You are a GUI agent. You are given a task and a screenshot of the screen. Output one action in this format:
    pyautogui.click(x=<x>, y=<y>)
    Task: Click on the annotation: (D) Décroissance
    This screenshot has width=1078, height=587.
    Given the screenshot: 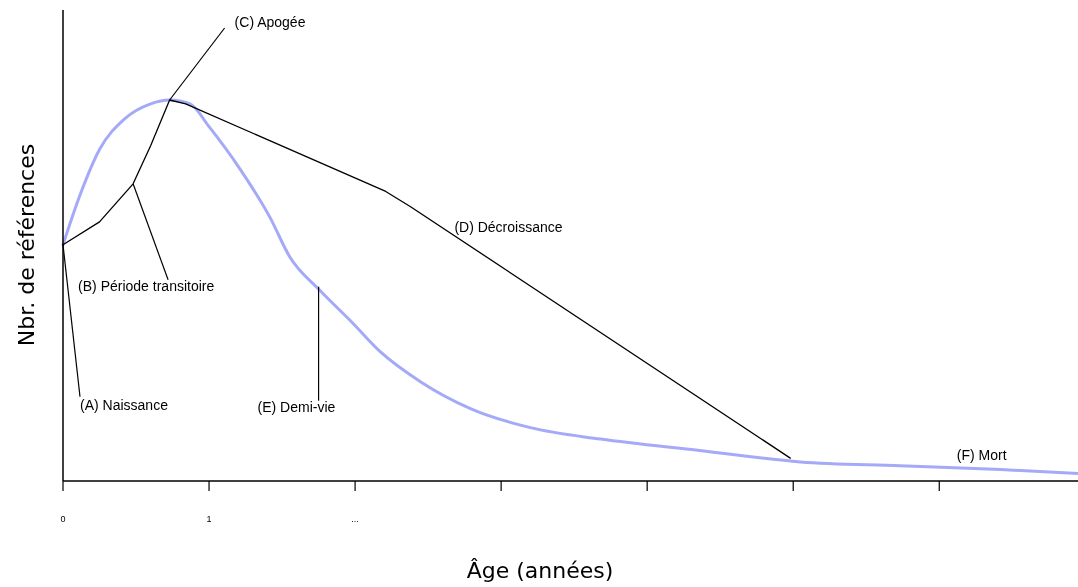 What is the action you would take?
    pyautogui.click(x=508, y=227)
    